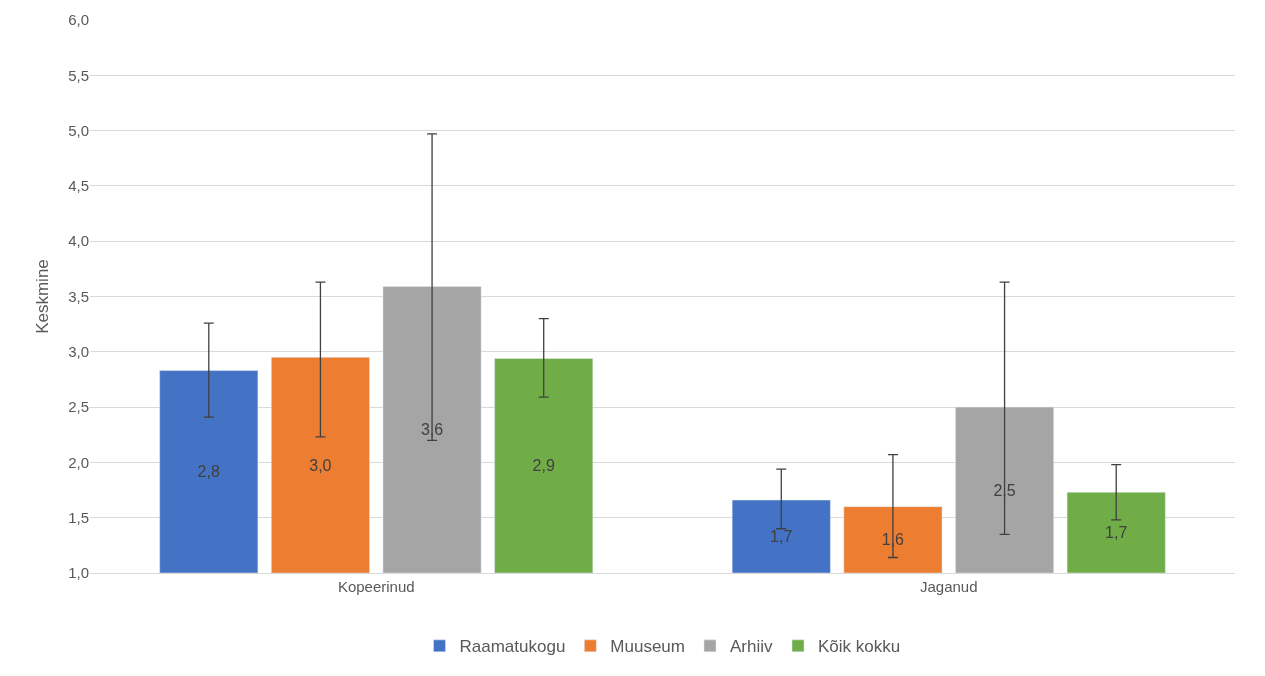  Describe the element at coordinates (78, 407) in the screenshot. I see `y-tick-label: 2,5` at that location.